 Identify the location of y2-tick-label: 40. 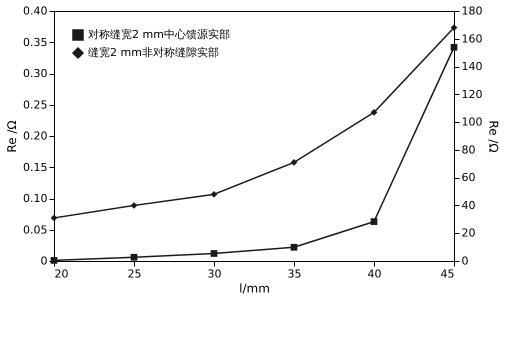
(469, 205).